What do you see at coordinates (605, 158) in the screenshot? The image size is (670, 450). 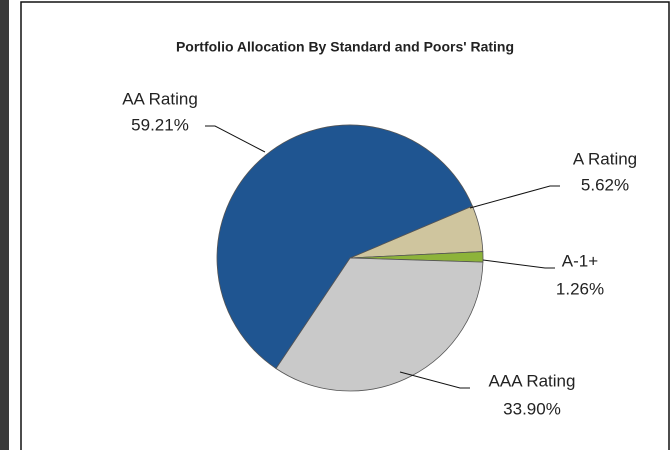 I see `slice-label: A Rating` at bounding box center [605, 158].